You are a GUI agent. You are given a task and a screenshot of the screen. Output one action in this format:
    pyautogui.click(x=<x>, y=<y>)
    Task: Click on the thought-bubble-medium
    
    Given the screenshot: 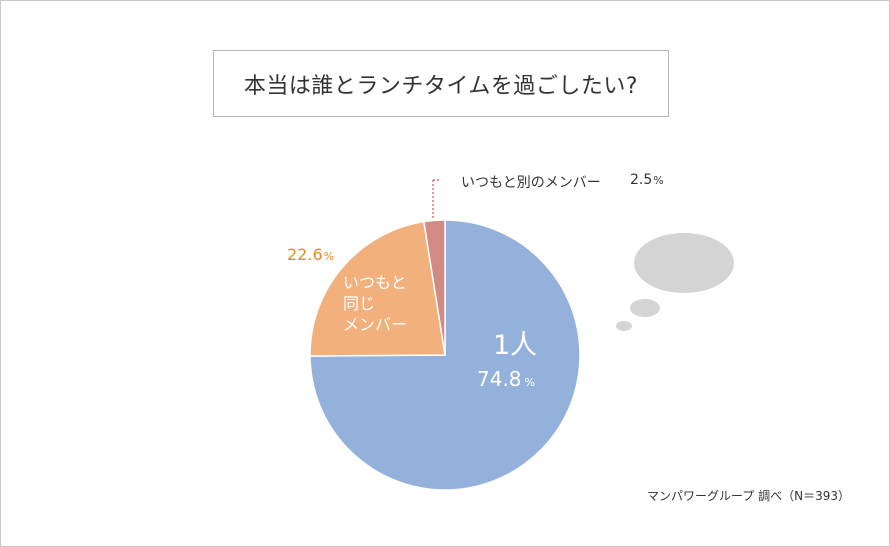 What is the action you would take?
    pyautogui.click(x=645, y=308)
    